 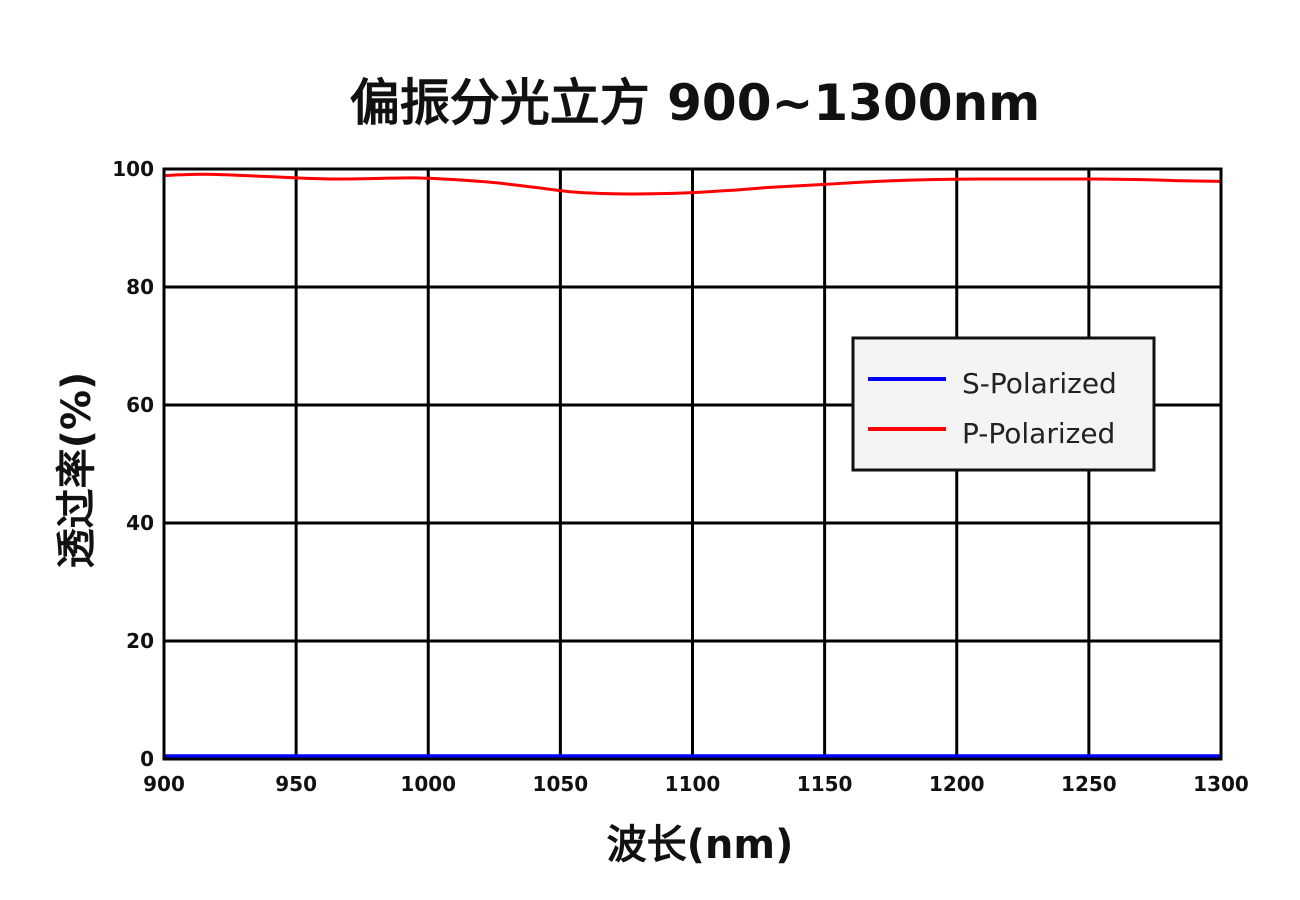 I want to click on x-tick-label: 1300, so click(x=1221, y=784).